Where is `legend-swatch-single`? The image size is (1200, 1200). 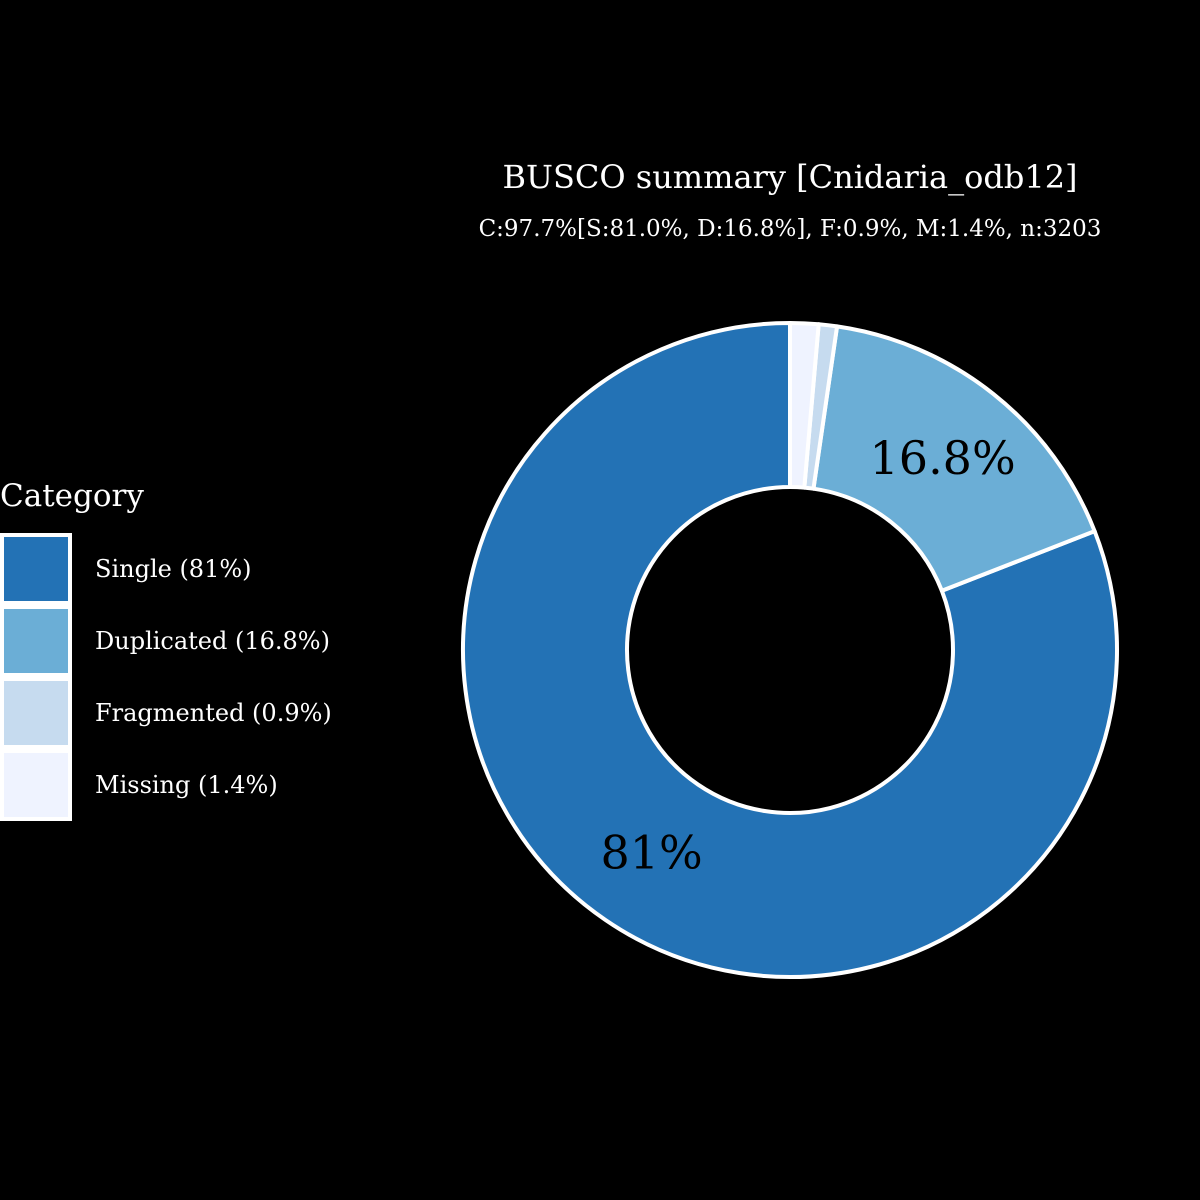
legend-swatch-single is located at coordinates (36, 569).